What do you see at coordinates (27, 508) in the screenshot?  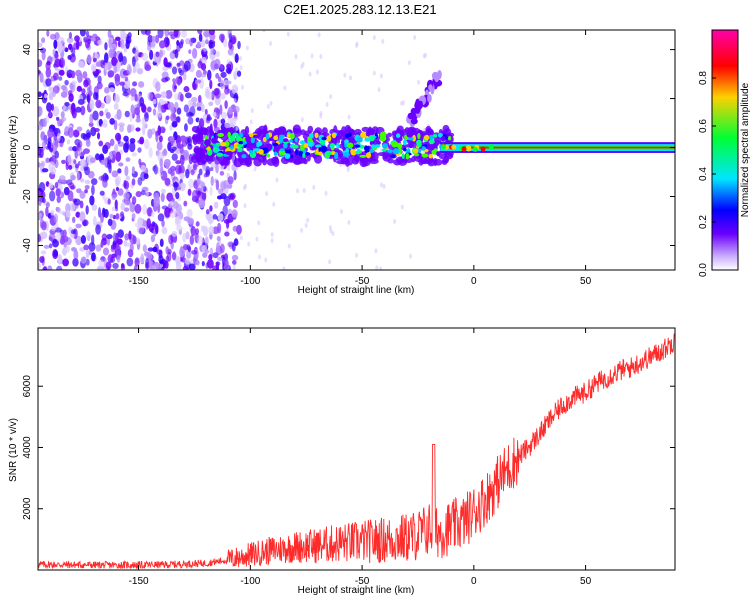 I see `y-tick-label: 2000` at bounding box center [27, 508].